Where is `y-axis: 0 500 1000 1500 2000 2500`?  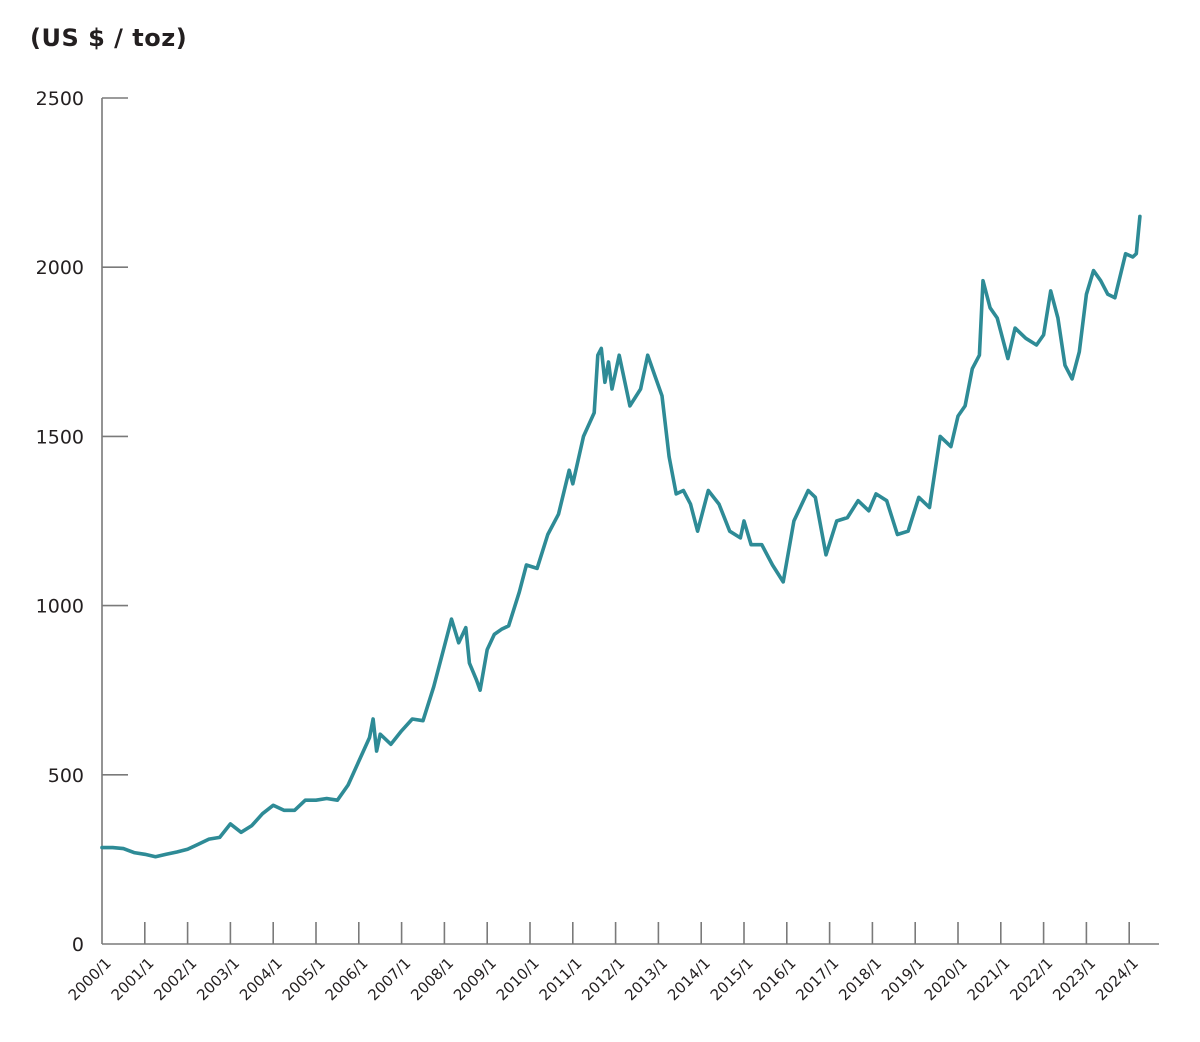
y-axis: 0 500 1000 1500 2000 2500 is located at coordinates (82, 522).